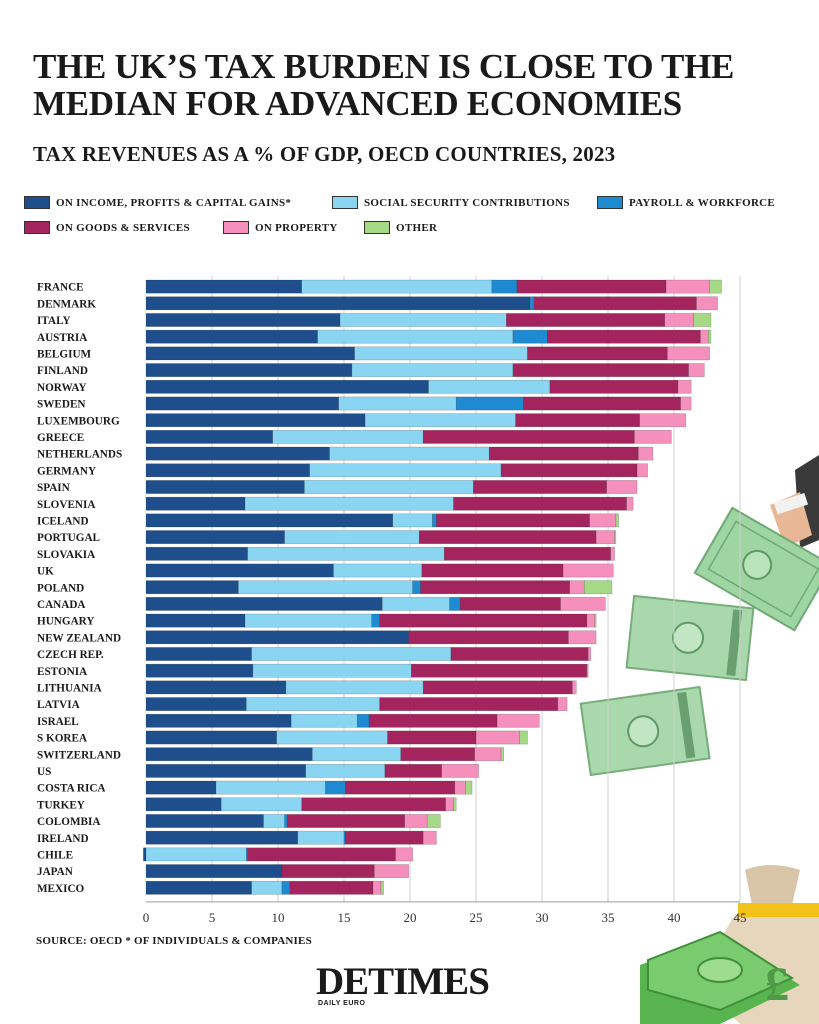 The image size is (819, 1024). Describe the element at coordinates (794, 501) in the screenshot. I see `hand-with-banknote` at that location.